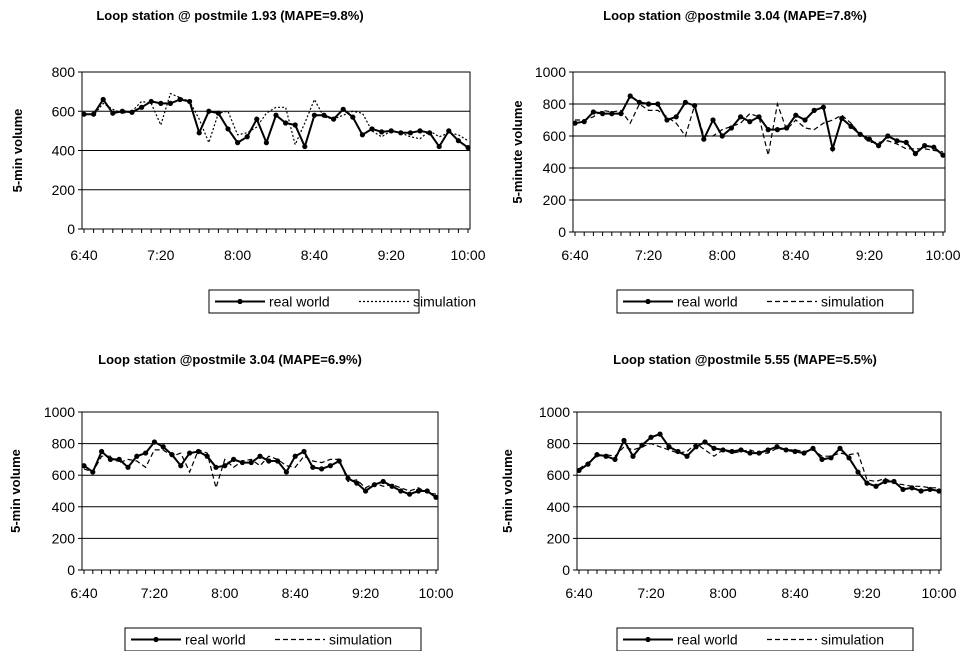 The width and height of the screenshot is (962, 656). Describe the element at coordinates (360, 640) in the screenshot. I see `legend-label: simulation` at that location.